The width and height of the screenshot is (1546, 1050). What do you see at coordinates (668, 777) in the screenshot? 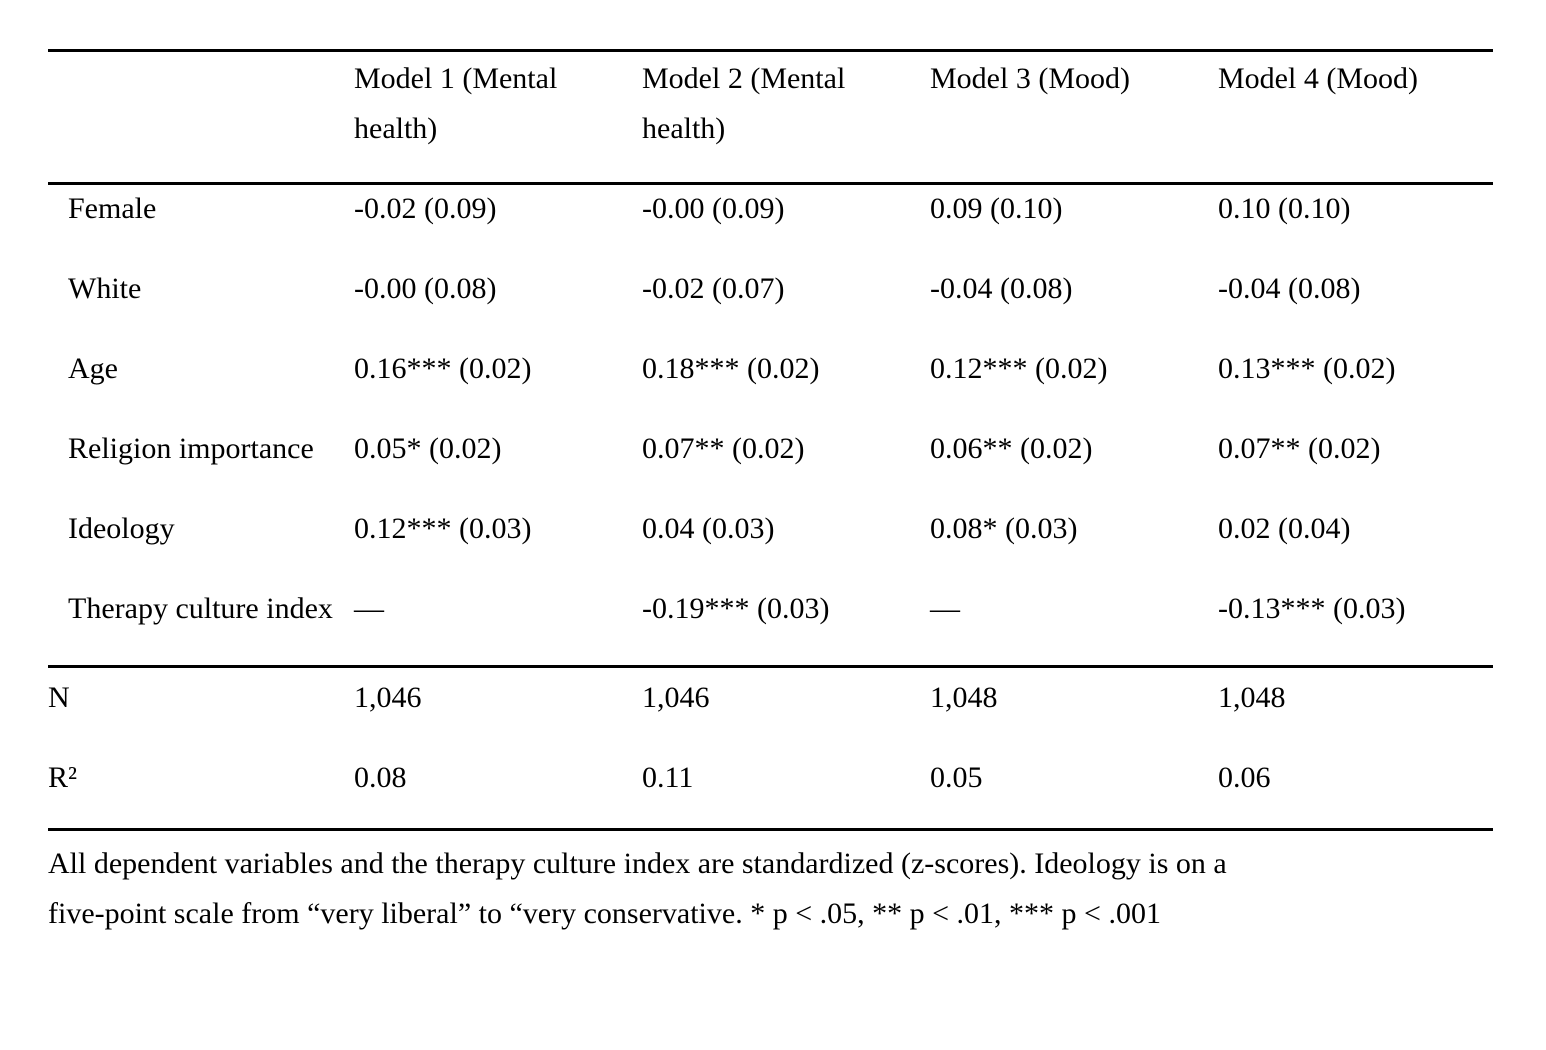
I see `cell-value: 0.11` at bounding box center [668, 777].